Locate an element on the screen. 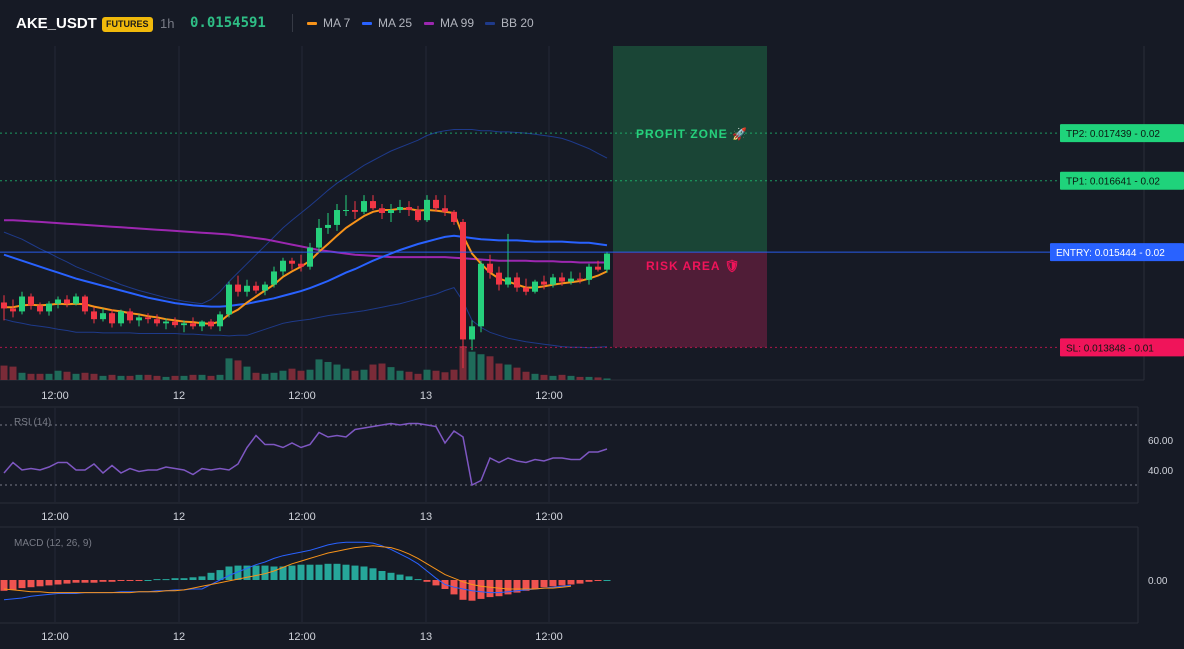 The height and width of the screenshot is (649, 1184). rsi-y-tick-label: 40.00 is located at coordinates (1160, 471).